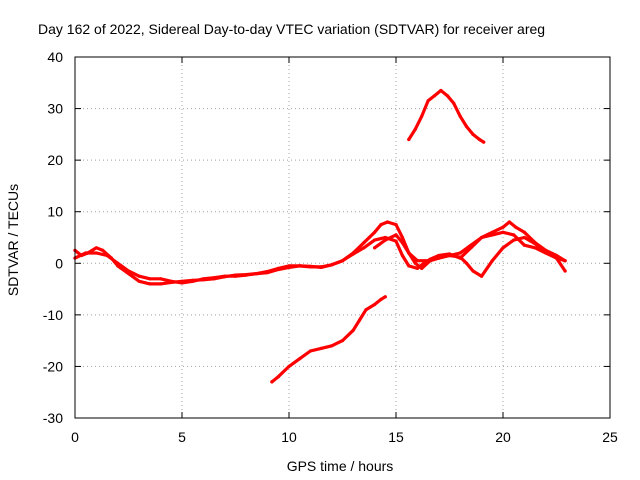 This screenshot has width=640, height=480. I want to click on y-axis-label: SDTVAR / TECUs, so click(13, 240).